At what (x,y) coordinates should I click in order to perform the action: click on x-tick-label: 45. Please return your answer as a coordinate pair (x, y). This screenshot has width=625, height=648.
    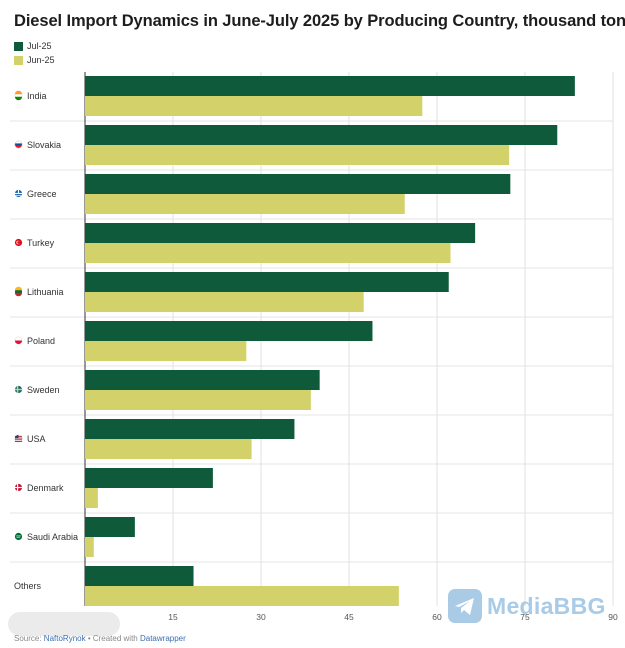
    Looking at the image, I should click on (349, 617).